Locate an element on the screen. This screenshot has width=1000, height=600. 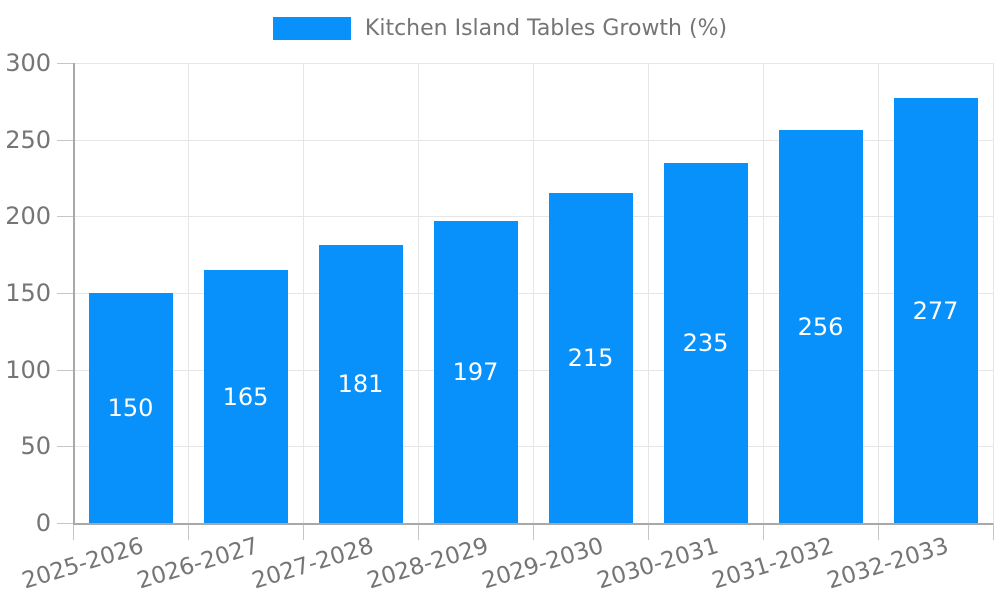
bar: 215 is located at coordinates (590, 358).